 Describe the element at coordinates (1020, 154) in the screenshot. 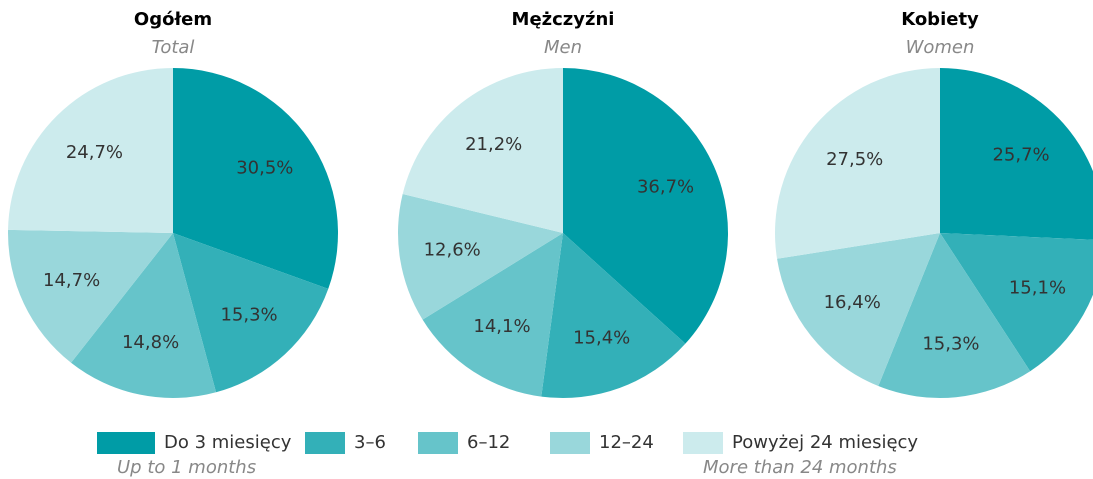

I see `data-label: 25,7%` at that location.